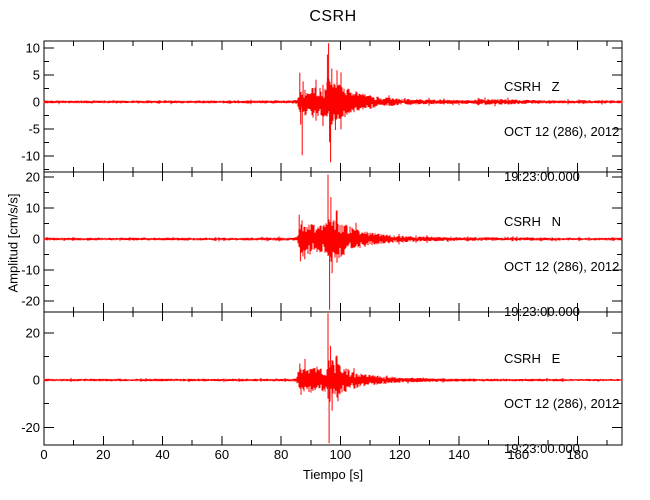 The height and width of the screenshot is (500, 650). What do you see at coordinates (532, 358) in the screenshot?
I see `station-channel-label: CSRH E` at bounding box center [532, 358].